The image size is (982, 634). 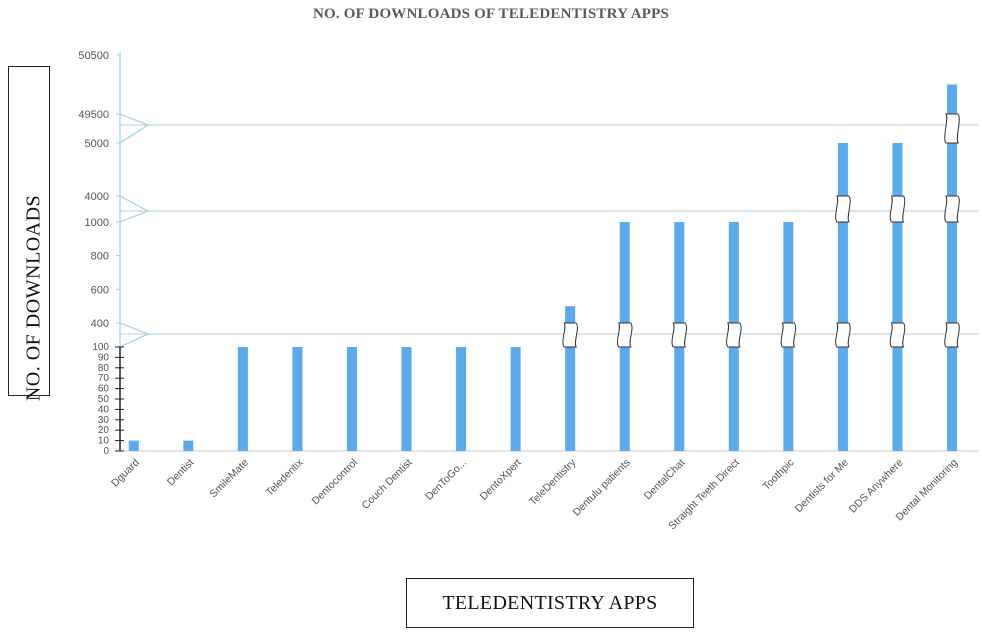 What do you see at coordinates (335, 482) in the screenshot?
I see `x-tick-label: Dentocontrol` at bounding box center [335, 482].